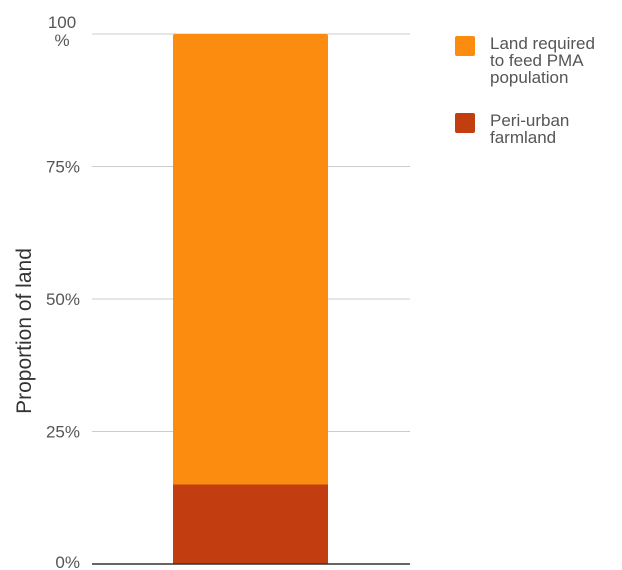 The height and width of the screenshot is (570, 622). What do you see at coordinates (62, 31) in the screenshot?
I see `y-tick-label-100: 100%` at bounding box center [62, 31].